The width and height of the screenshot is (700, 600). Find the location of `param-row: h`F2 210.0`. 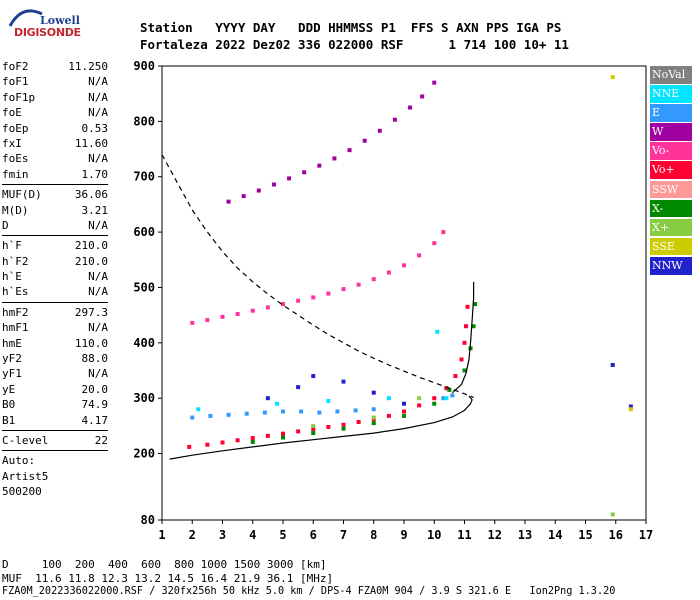

param-row: h`F2 210.0 is located at coordinates (55, 261).